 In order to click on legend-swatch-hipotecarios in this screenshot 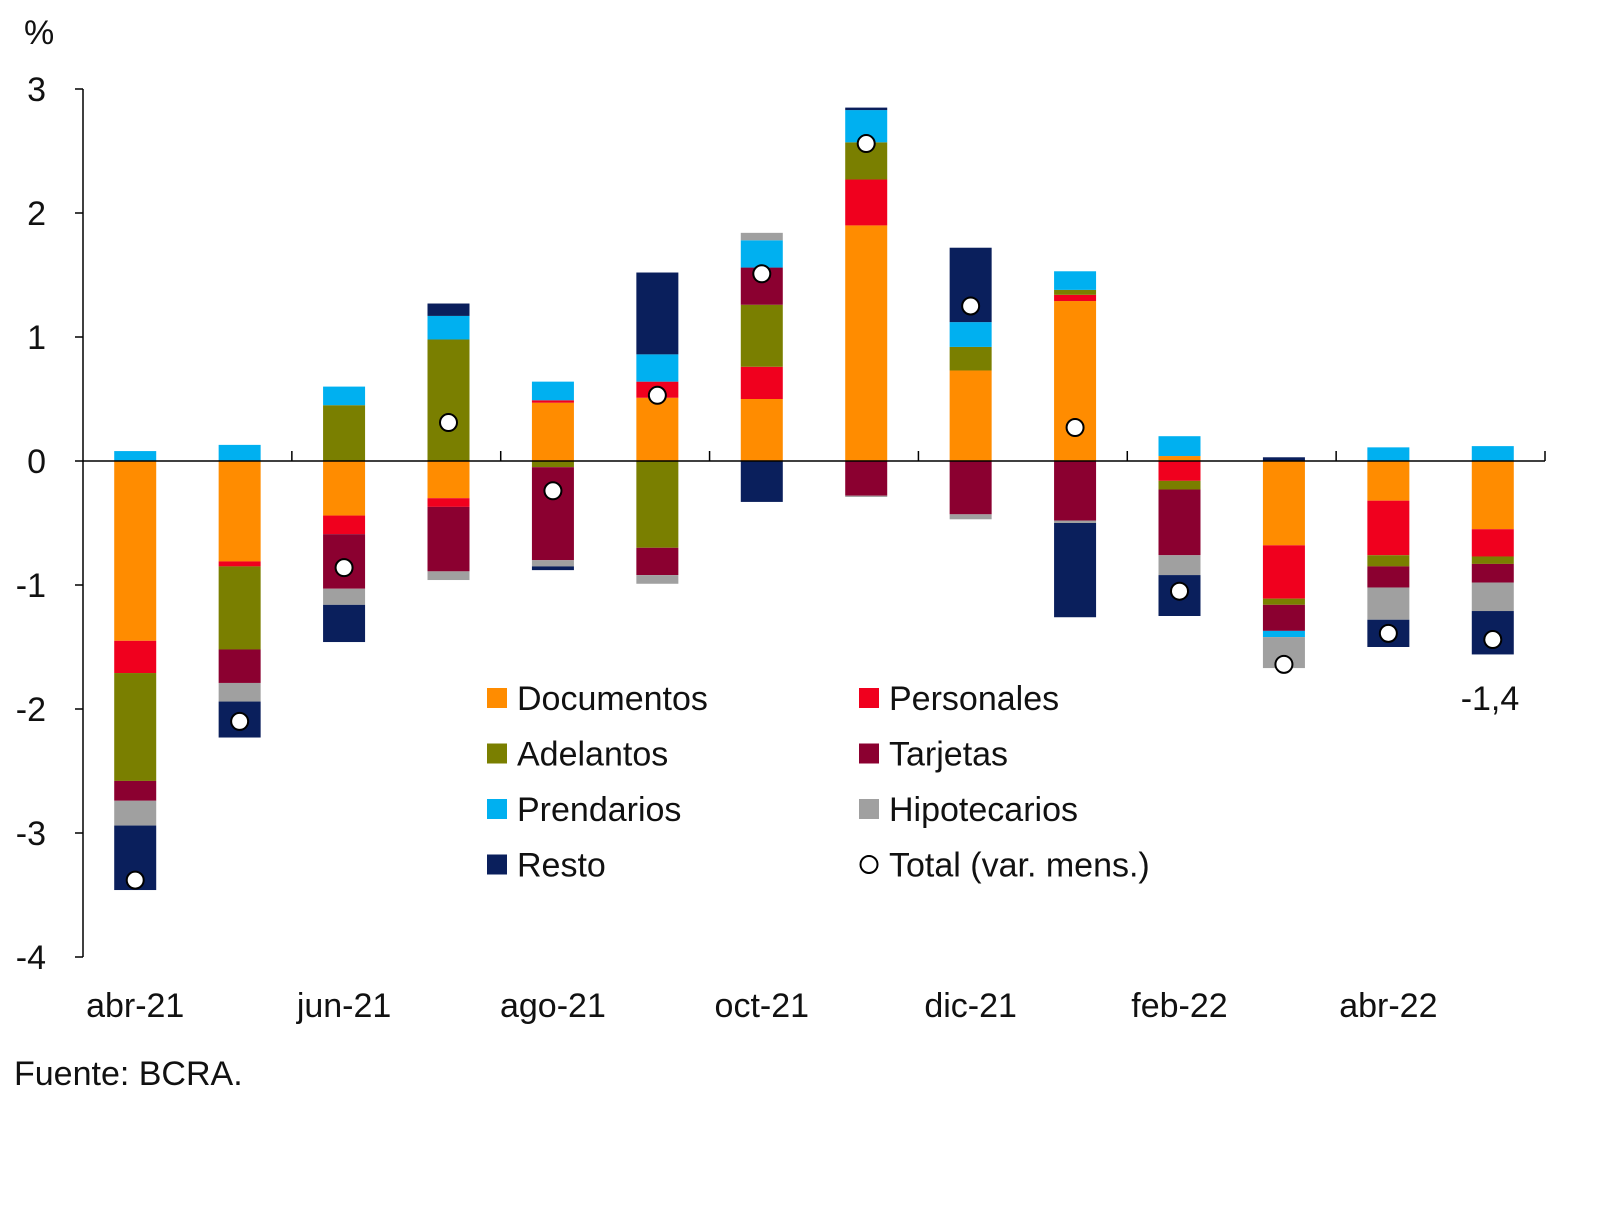, I will do `click(869, 809)`.